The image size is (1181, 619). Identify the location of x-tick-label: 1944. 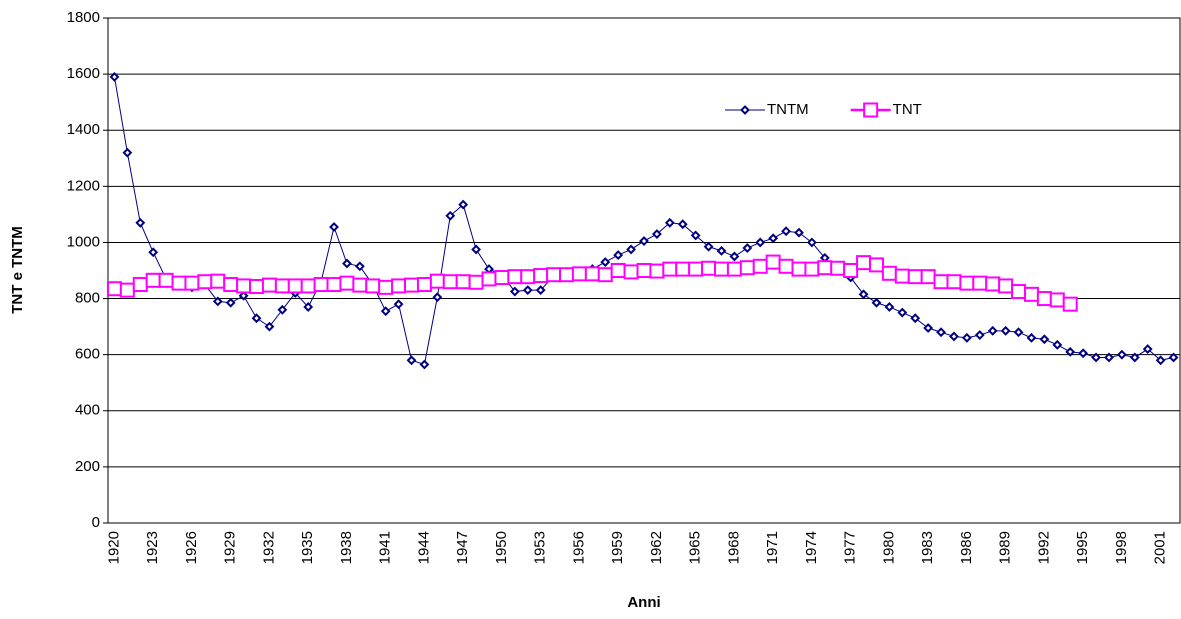
(423, 547).